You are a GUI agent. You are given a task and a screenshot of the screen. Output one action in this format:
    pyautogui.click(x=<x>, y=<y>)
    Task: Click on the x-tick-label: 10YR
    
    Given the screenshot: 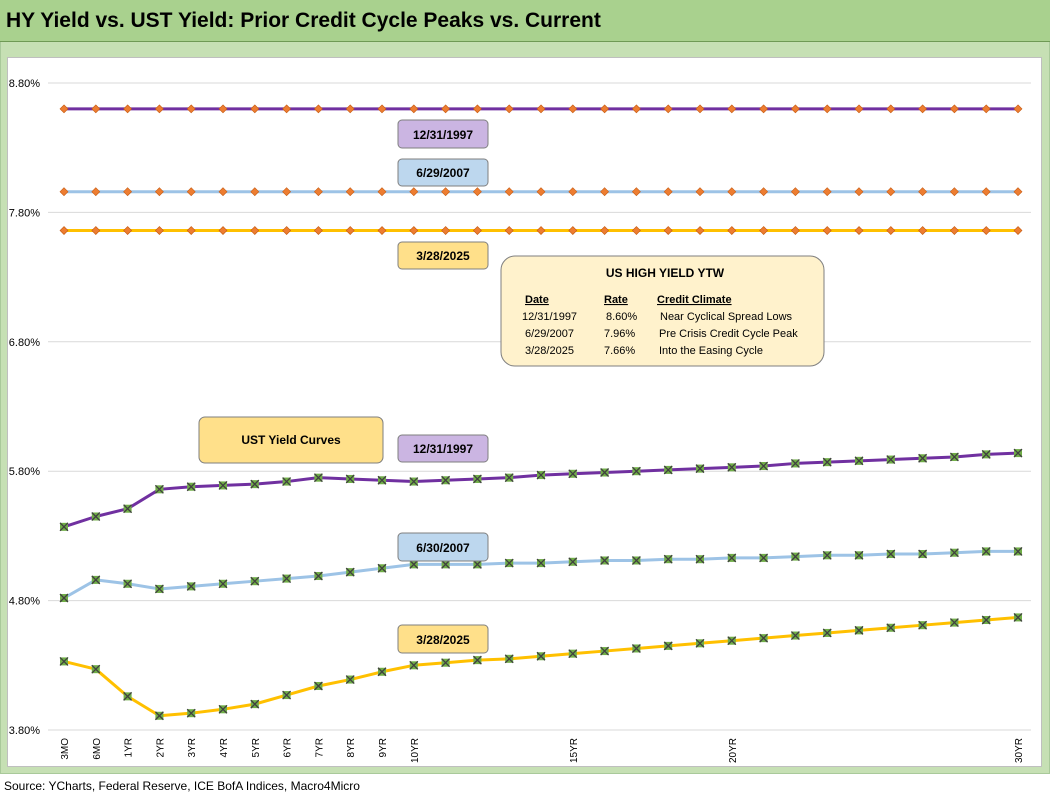 What is the action you would take?
    pyautogui.click(x=415, y=750)
    